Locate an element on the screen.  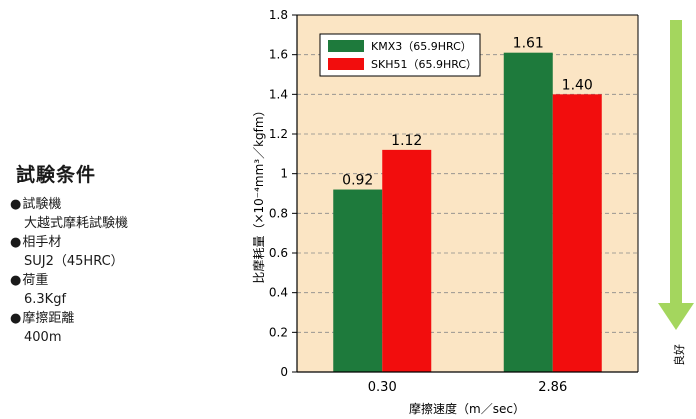
x-tick-label: 0.30 is located at coordinates (382, 387).